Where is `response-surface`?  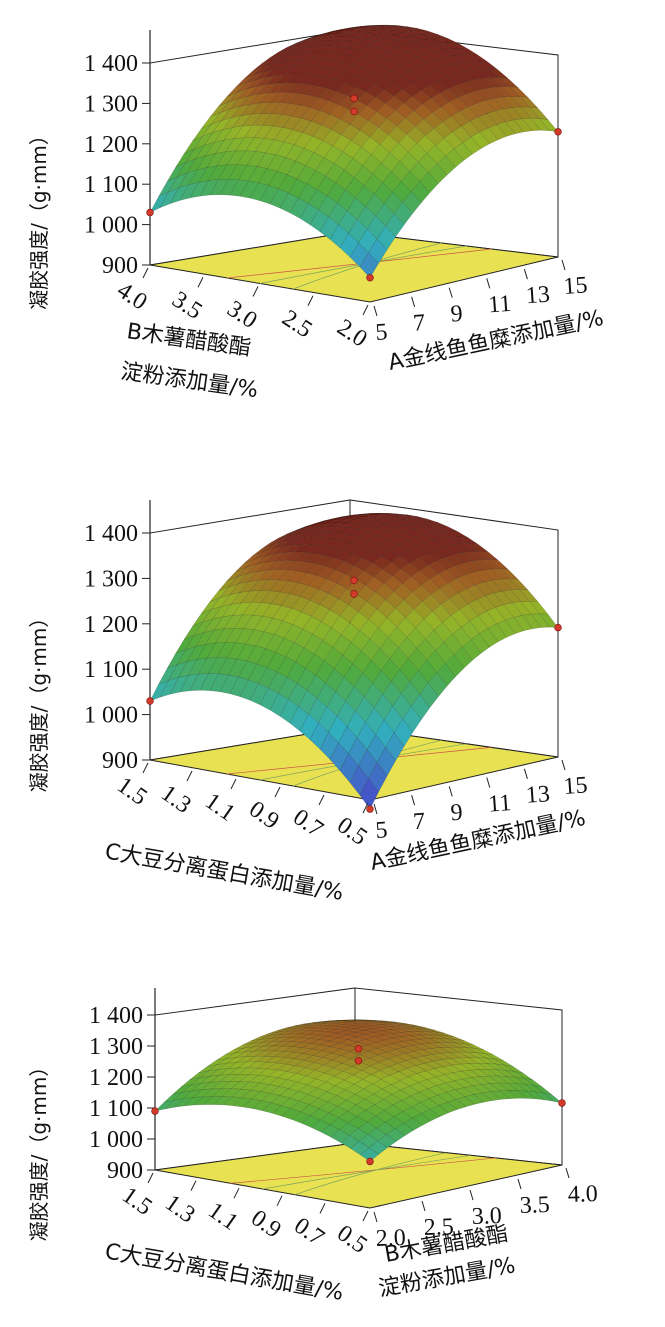
response-surface is located at coordinates (354, 151).